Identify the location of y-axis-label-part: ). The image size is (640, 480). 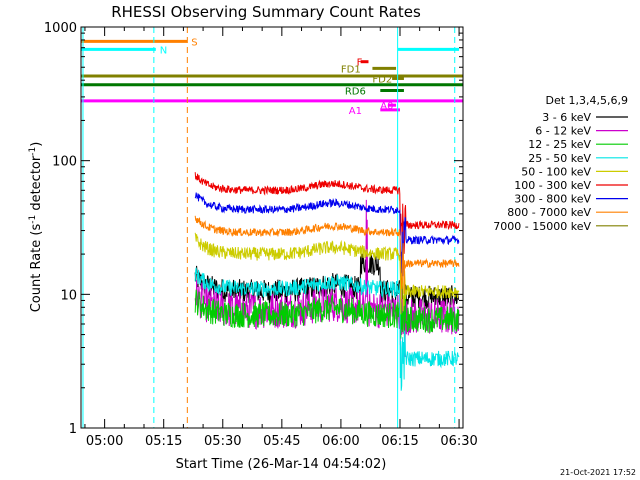
(36, 144).